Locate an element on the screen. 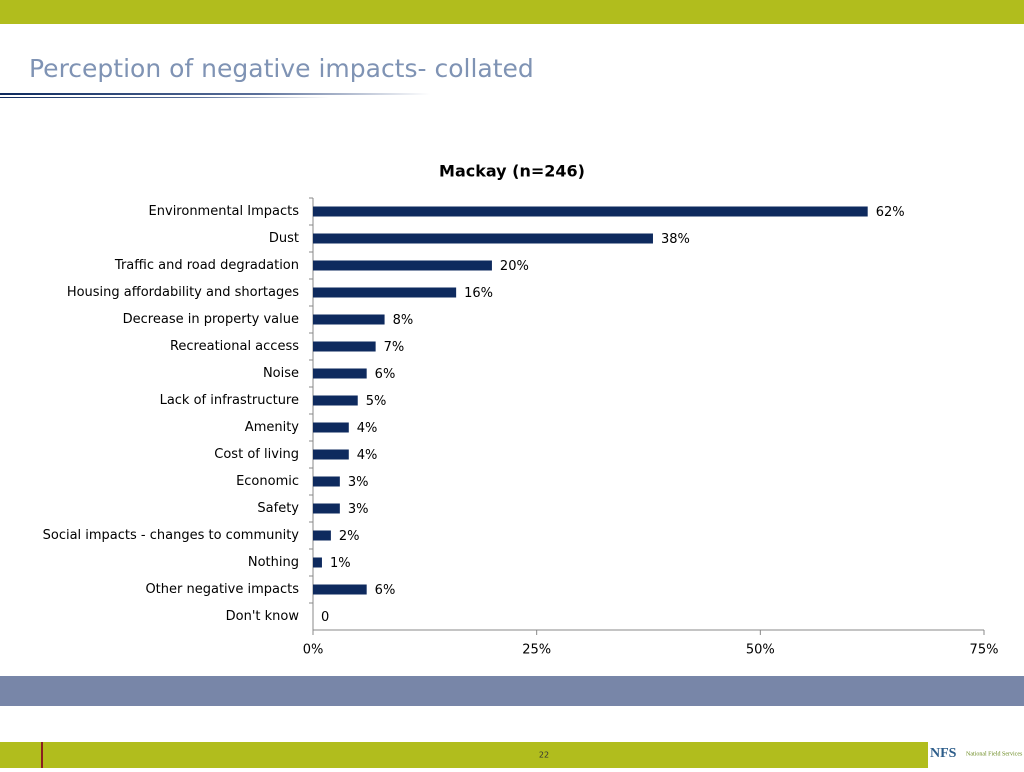 The width and height of the screenshot is (1024, 772). y-tick-label: Nothing is located at coordinates (273, 562).